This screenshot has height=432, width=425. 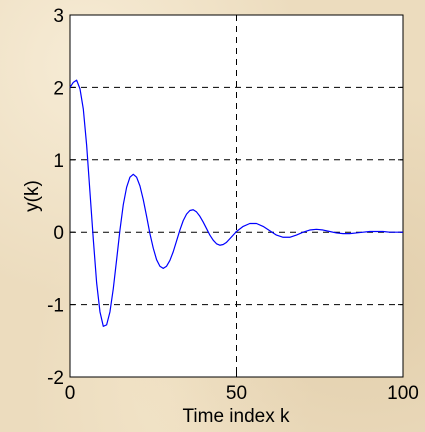 I want to click on x-tick-label: 100, so click(x=403, y=393).